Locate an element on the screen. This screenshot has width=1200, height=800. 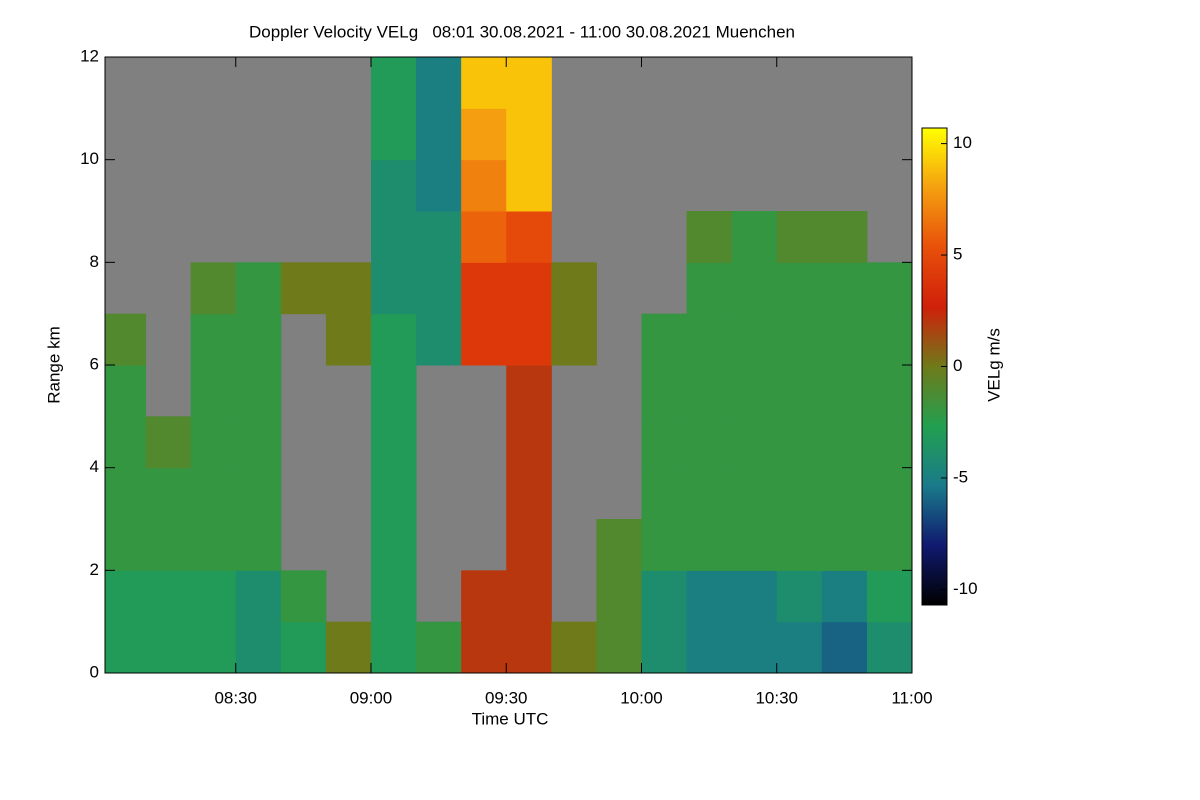
colorbar-tick-label: -5 is located at coordinates (960, 476).